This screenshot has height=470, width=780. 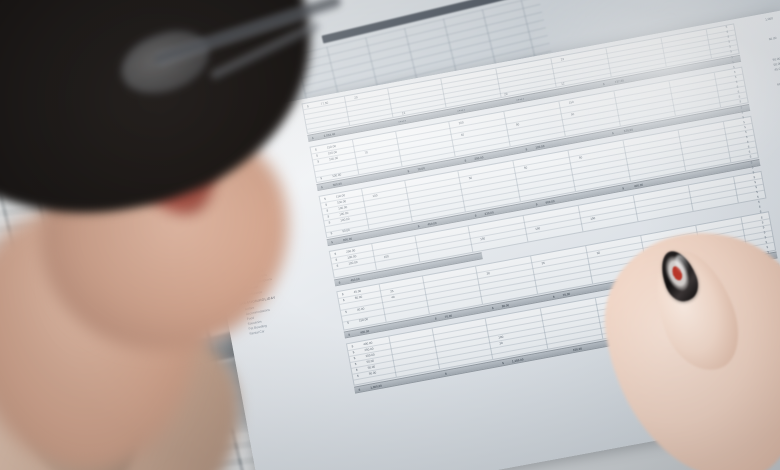 I want to click on subtotal-value: 500.00, so click(x=337, y=184).